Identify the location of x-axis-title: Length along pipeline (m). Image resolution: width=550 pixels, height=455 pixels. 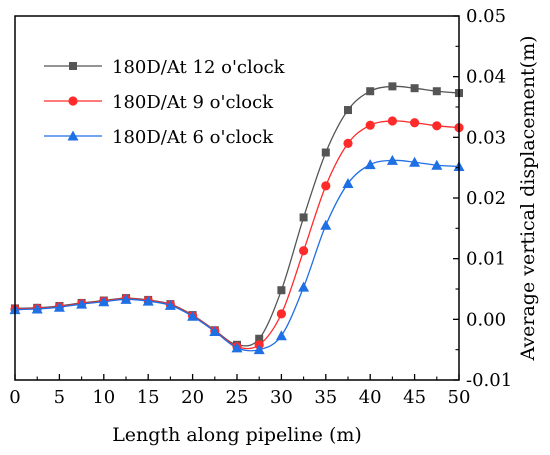
(237, 435).